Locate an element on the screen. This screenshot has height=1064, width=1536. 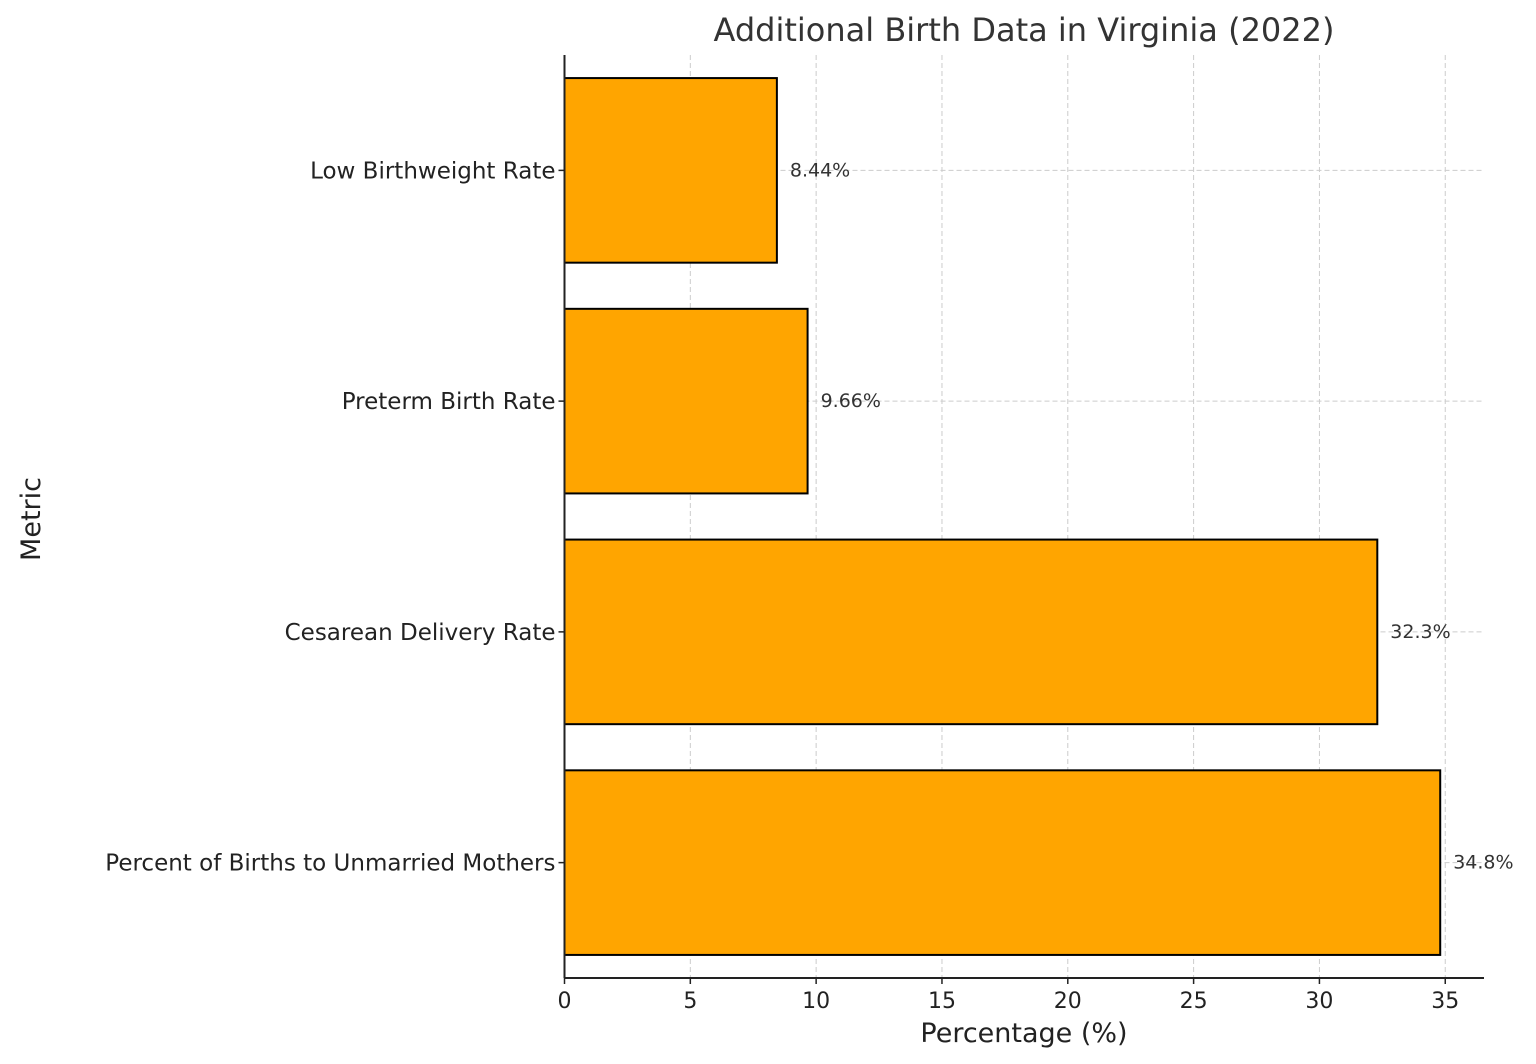
chart-title: Additional Birth Data in Virginia (2022) is located at coordinates (1024, 30).